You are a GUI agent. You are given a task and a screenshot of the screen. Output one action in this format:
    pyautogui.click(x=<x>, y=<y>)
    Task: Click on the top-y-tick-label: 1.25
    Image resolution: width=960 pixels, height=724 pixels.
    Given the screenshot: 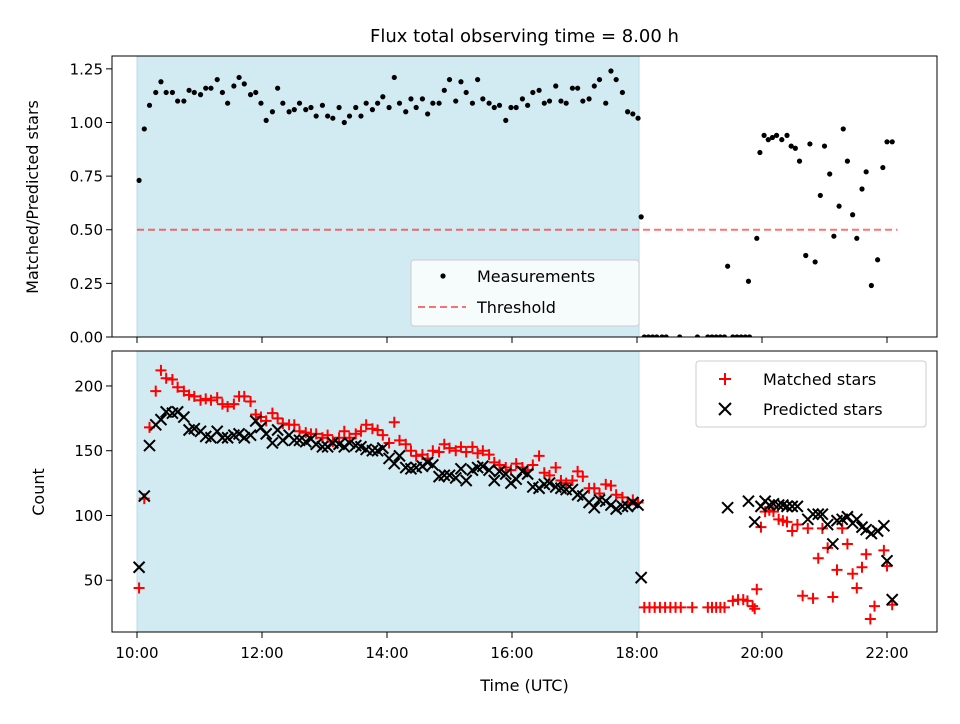 What is the action you would take?
    pyautogui.click(x=86, y=69)
    